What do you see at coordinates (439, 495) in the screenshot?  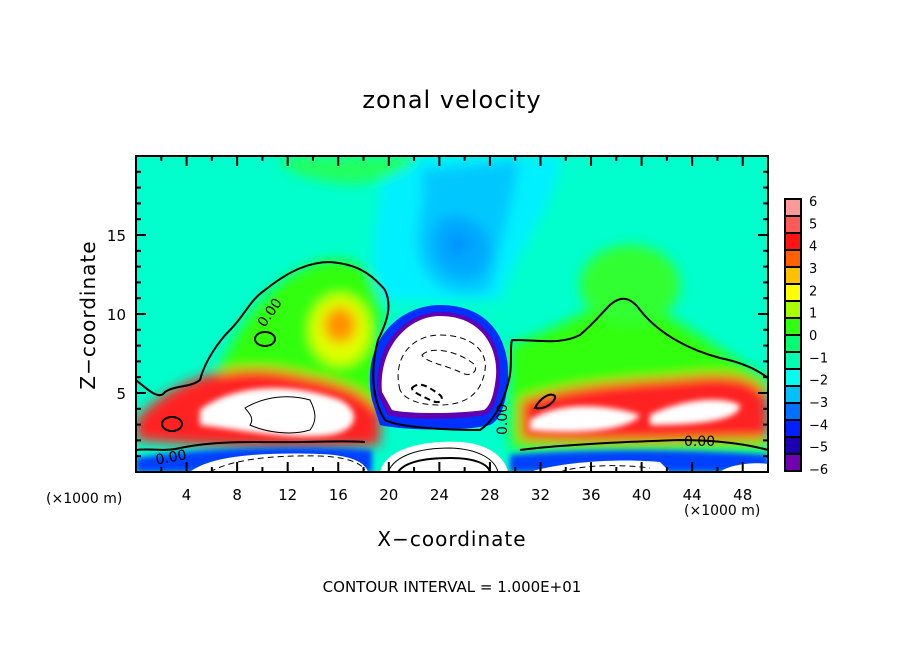 I see `x-tick-label: 24` at bounding box center [439, 495].